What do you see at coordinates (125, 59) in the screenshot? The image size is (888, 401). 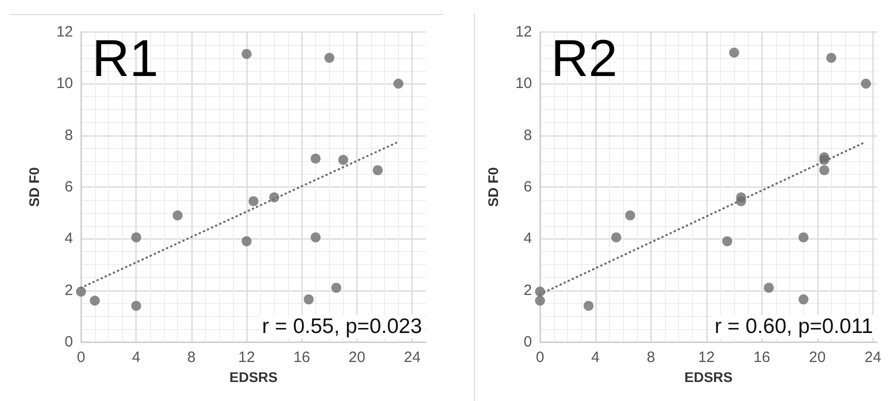 I see `chart-title: R1` at bounding box center [125, 59].